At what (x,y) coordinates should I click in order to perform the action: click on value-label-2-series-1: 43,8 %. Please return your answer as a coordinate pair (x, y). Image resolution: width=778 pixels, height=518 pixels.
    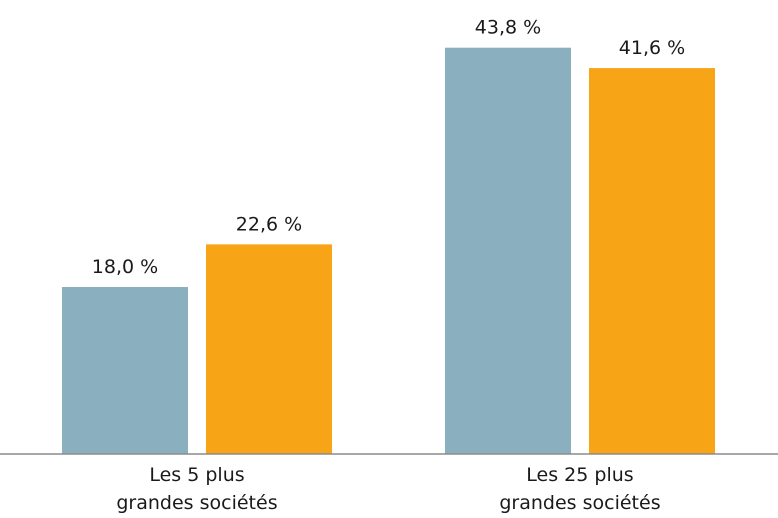
    Looking at the image, I should click on (508, 28).